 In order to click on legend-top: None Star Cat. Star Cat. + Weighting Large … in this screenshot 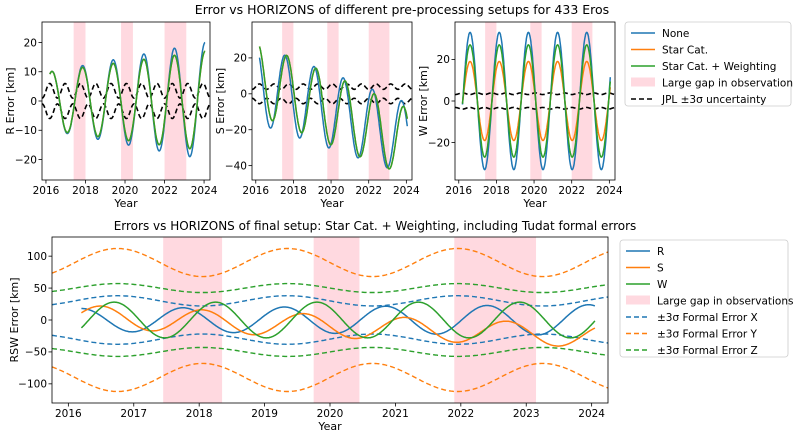, I will do `click(708, 64)`.